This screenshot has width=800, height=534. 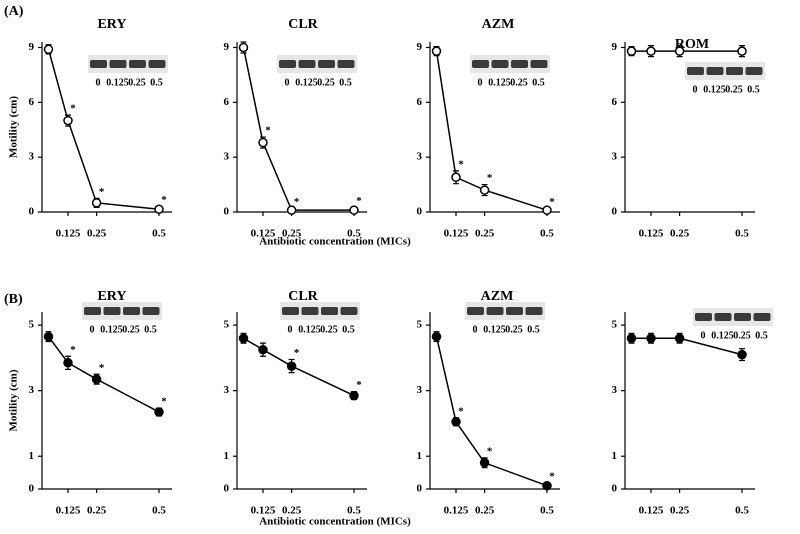 What do you see at coordinates (32, 47) in the screenshot?
I see `y-tick-label: 9` at bounding box center [32, 47].